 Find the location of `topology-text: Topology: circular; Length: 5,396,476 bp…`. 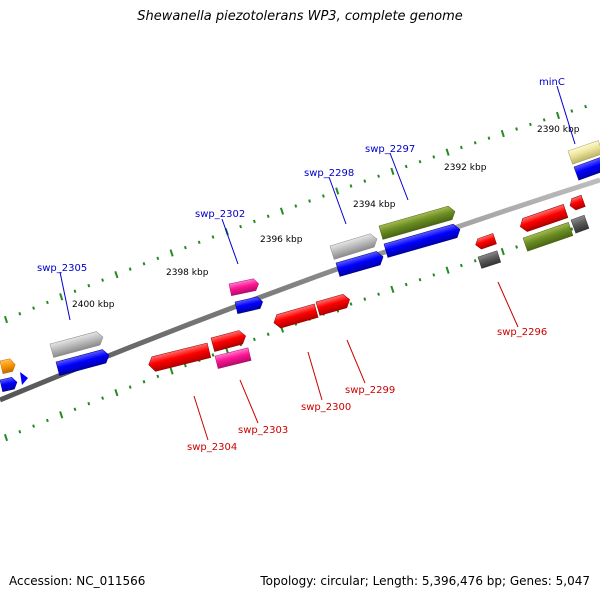

topology-text: Topology: circular; Length: 5,396,476 bp… is located at coordinates (425, 581).